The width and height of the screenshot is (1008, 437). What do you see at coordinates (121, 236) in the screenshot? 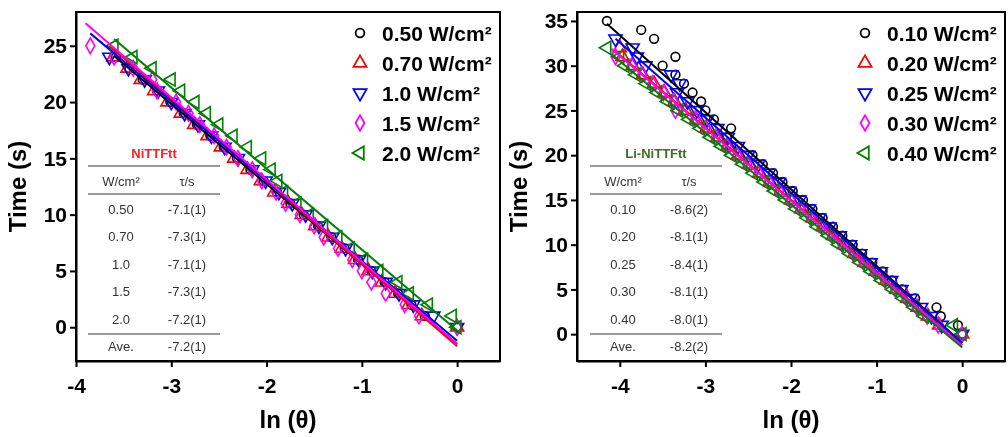
I see `annotation: 0.70` at bounding box center [121, 236].